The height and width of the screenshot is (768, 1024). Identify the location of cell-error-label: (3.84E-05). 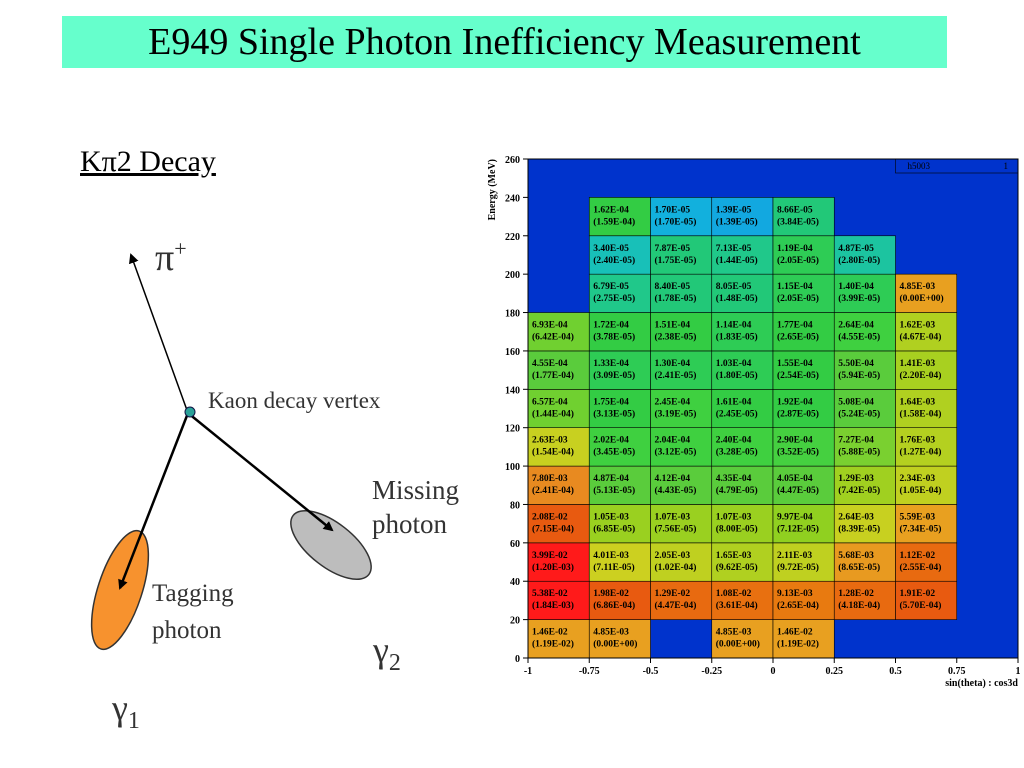
(798, 221).